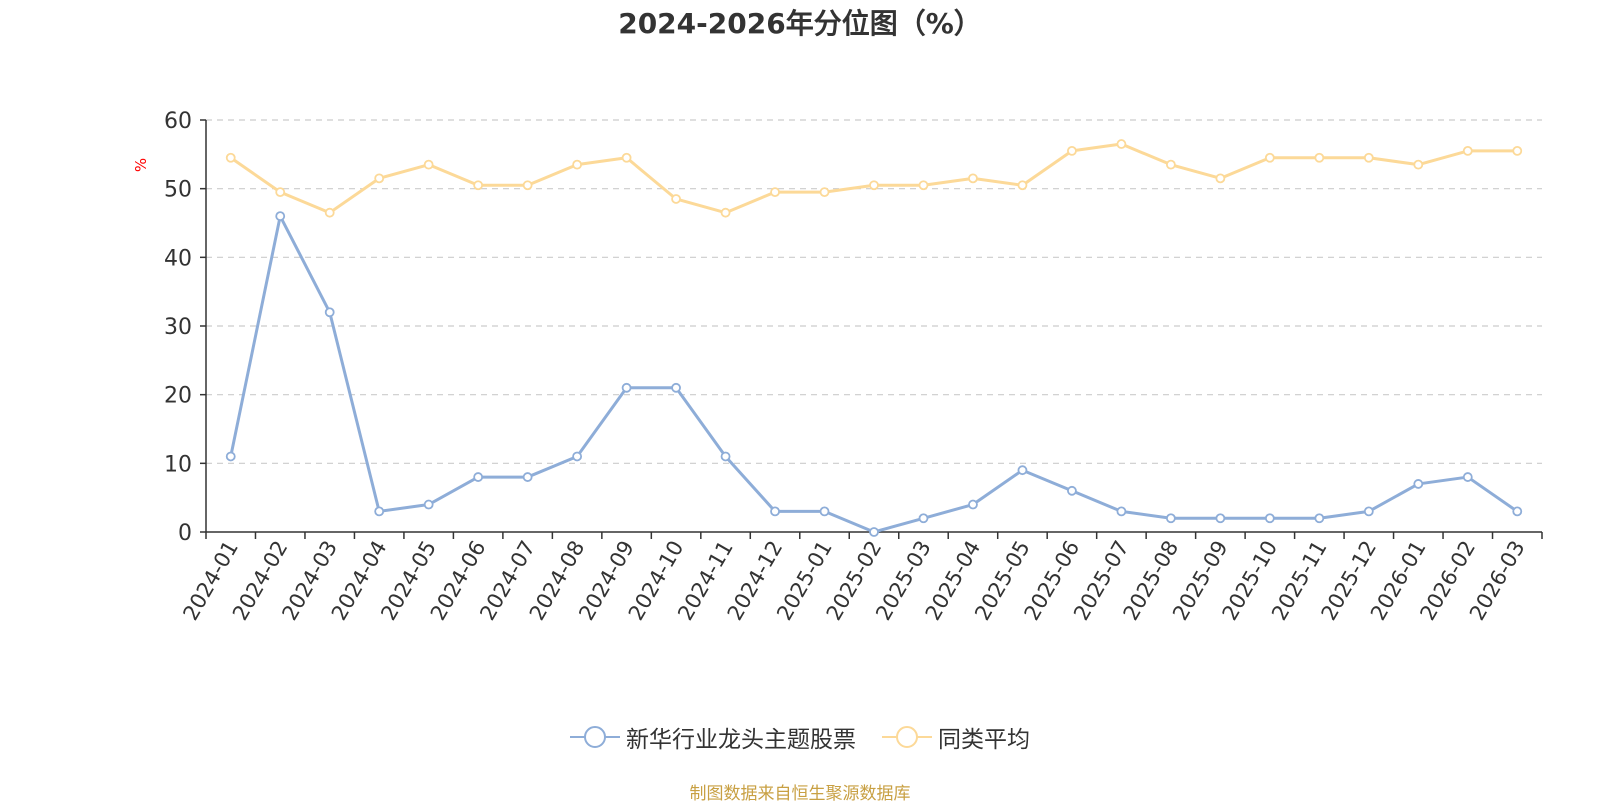  I want to click on legend-label-series-2: 同类平均, so click(984, 740).